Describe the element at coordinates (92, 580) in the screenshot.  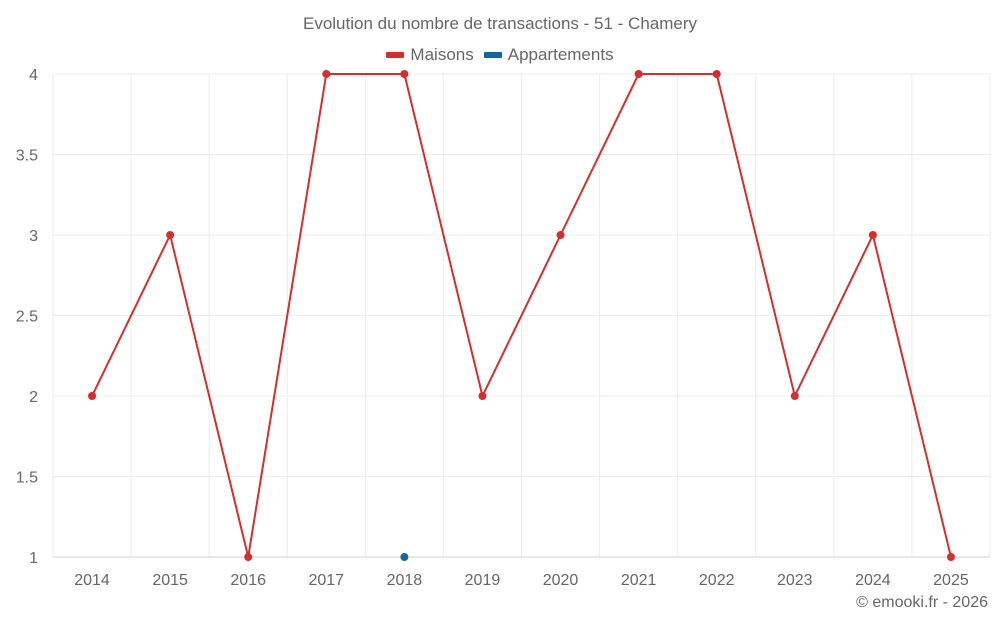
I see `x-tick-label: 2014` at that location.